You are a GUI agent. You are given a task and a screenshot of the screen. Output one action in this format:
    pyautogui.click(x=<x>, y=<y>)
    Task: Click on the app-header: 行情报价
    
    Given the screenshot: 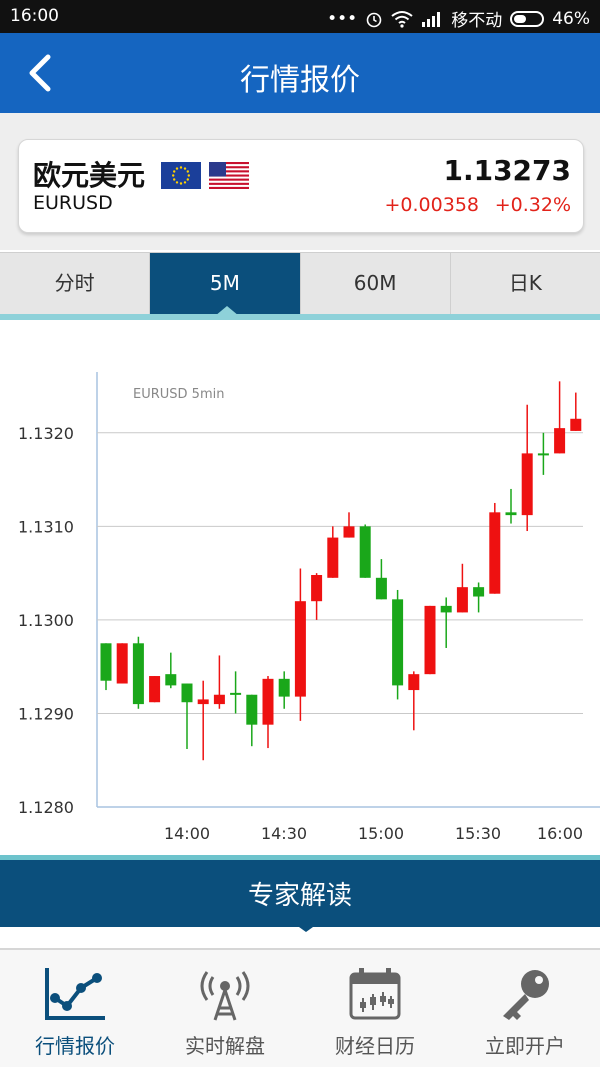 What is the action you would take?
    pyautogui.click(x=300, y=73)
    